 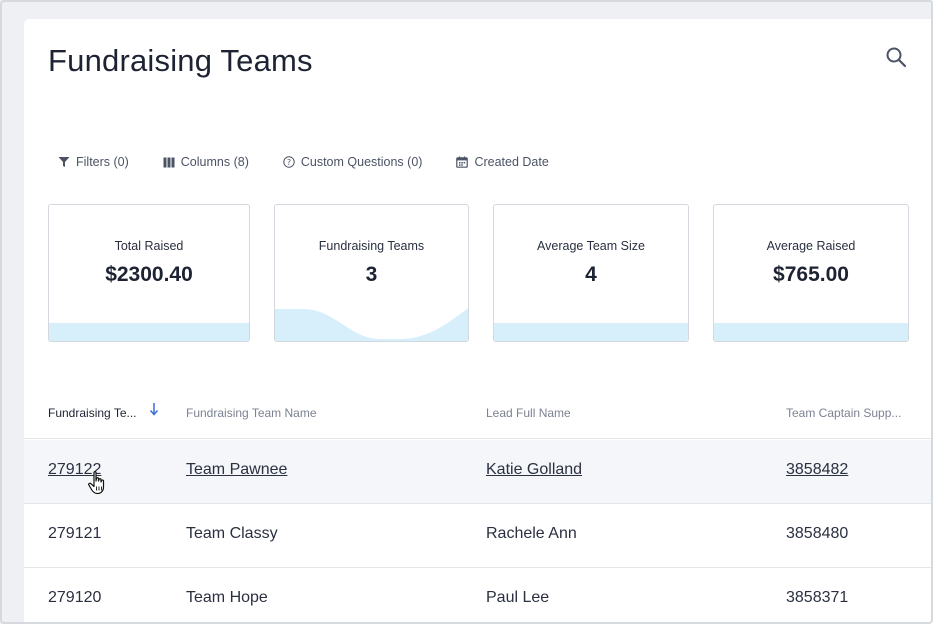 What do you see at coordinates (478, 472) in the screenshot?
I see `table-row: 279122 Team Pawnee Katie Golland 3858482` at bounding box center [478, 472].